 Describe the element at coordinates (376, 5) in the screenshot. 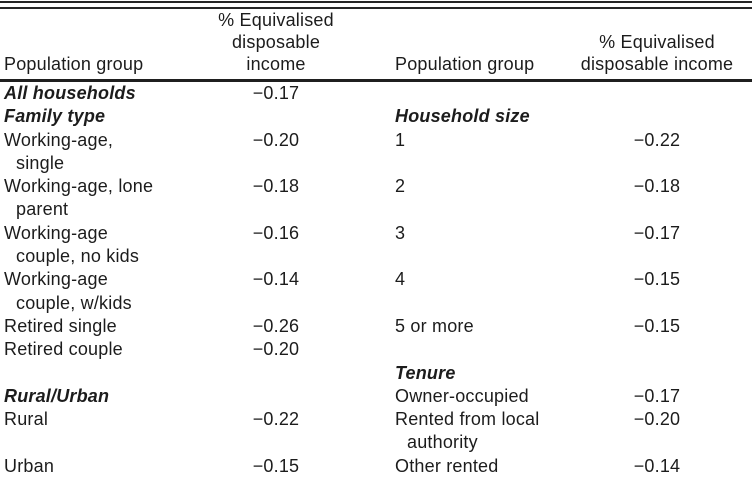

I see `table-top-rule` at that location.